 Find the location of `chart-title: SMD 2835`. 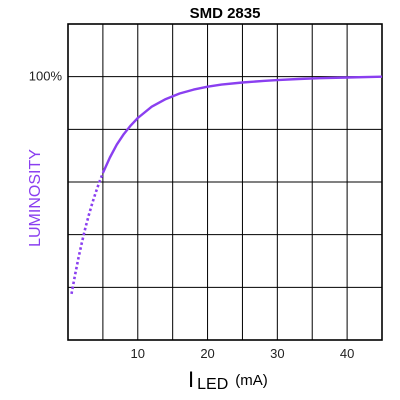

chart-title: SMD 2835 is located at coordinates (225, 13).